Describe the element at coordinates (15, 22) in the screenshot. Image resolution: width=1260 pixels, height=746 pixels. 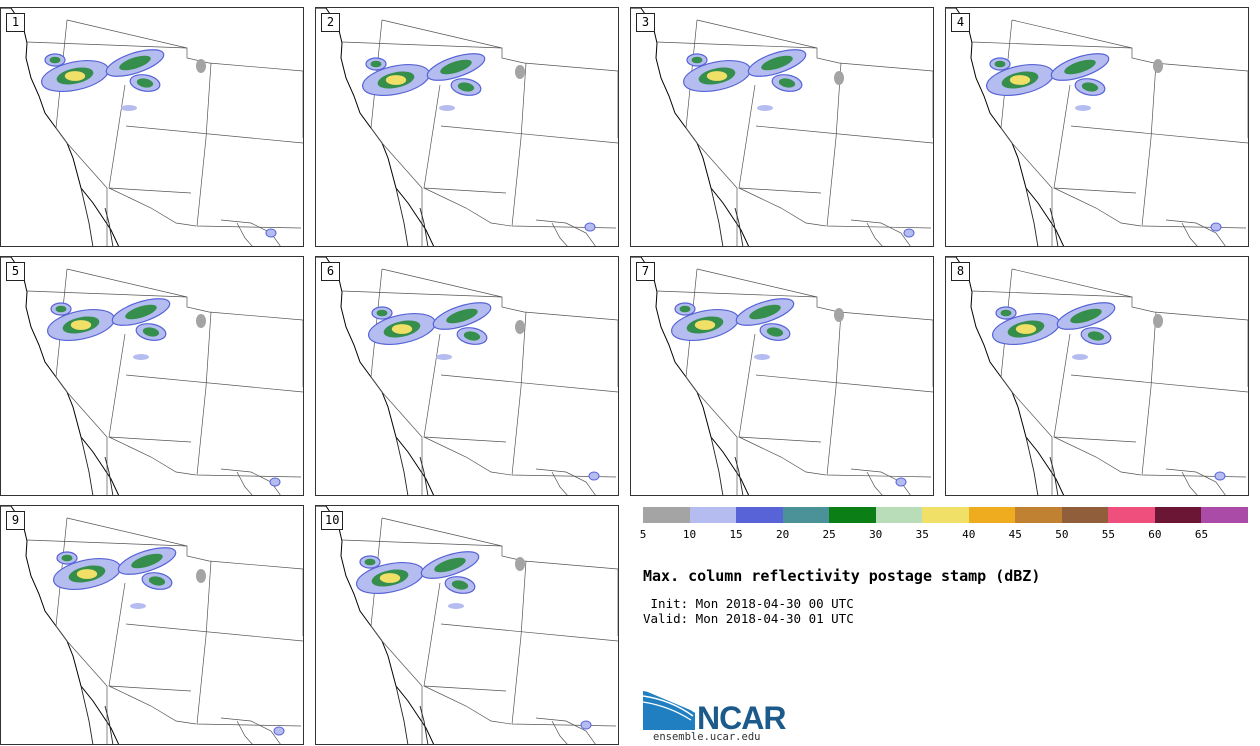
I see `member-number: 1` at that location.